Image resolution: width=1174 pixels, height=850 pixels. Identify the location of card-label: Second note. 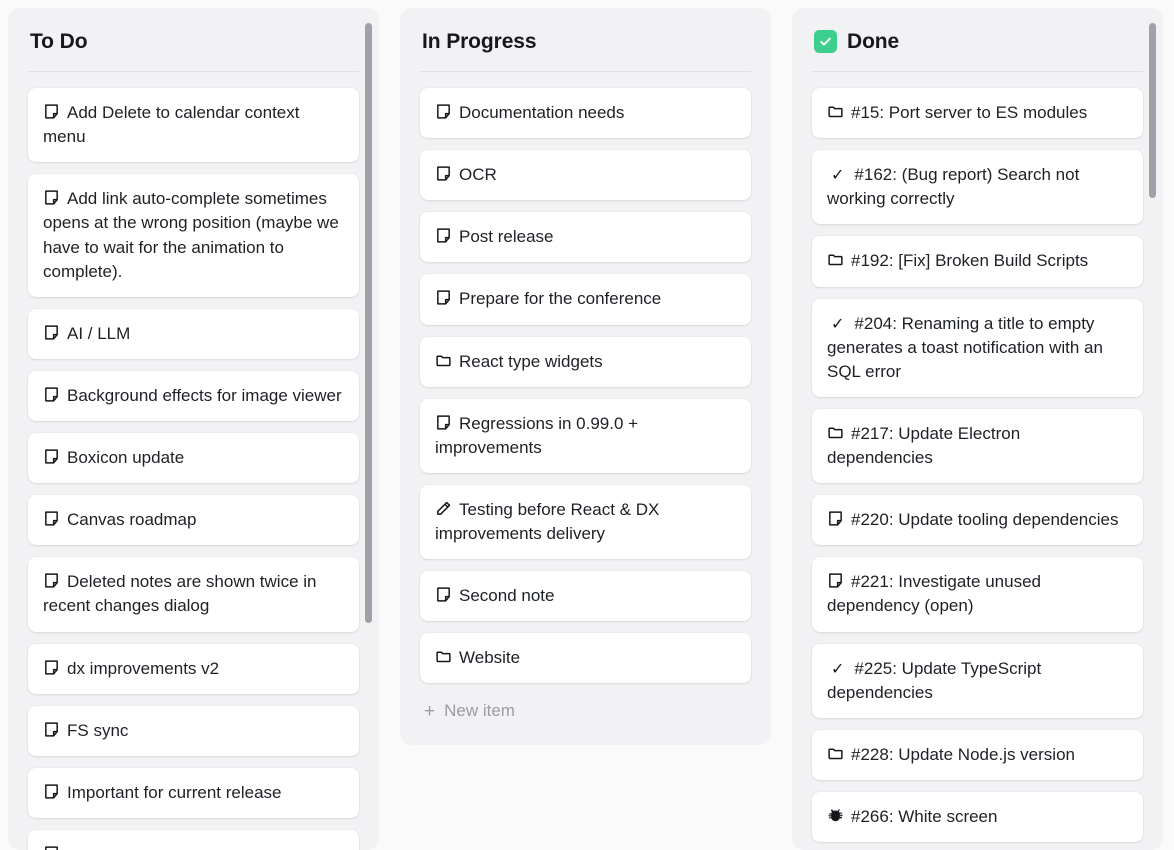
(507, 596).